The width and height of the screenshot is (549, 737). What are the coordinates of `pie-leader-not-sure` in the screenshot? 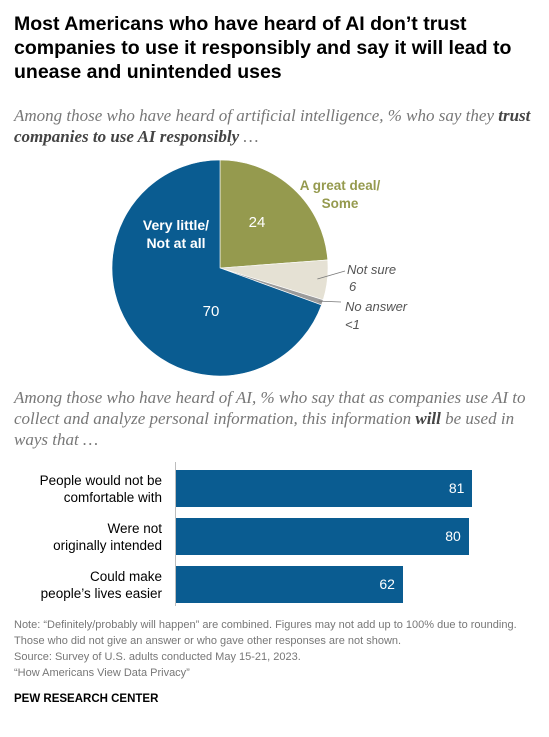 It's located at (331, 275).